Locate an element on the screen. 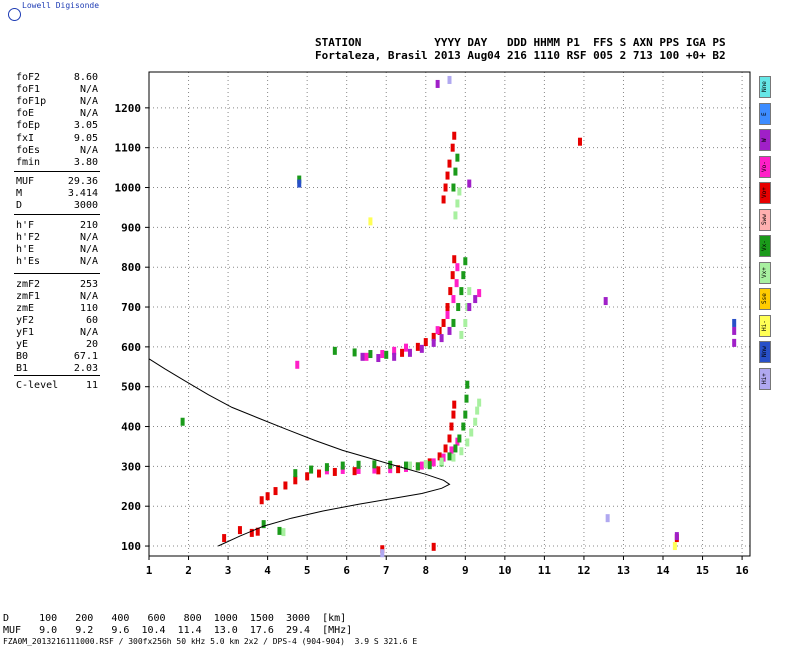 This screenshot has height=650, width=800. param-label: h'F2 is located at coordinates (28, 237).